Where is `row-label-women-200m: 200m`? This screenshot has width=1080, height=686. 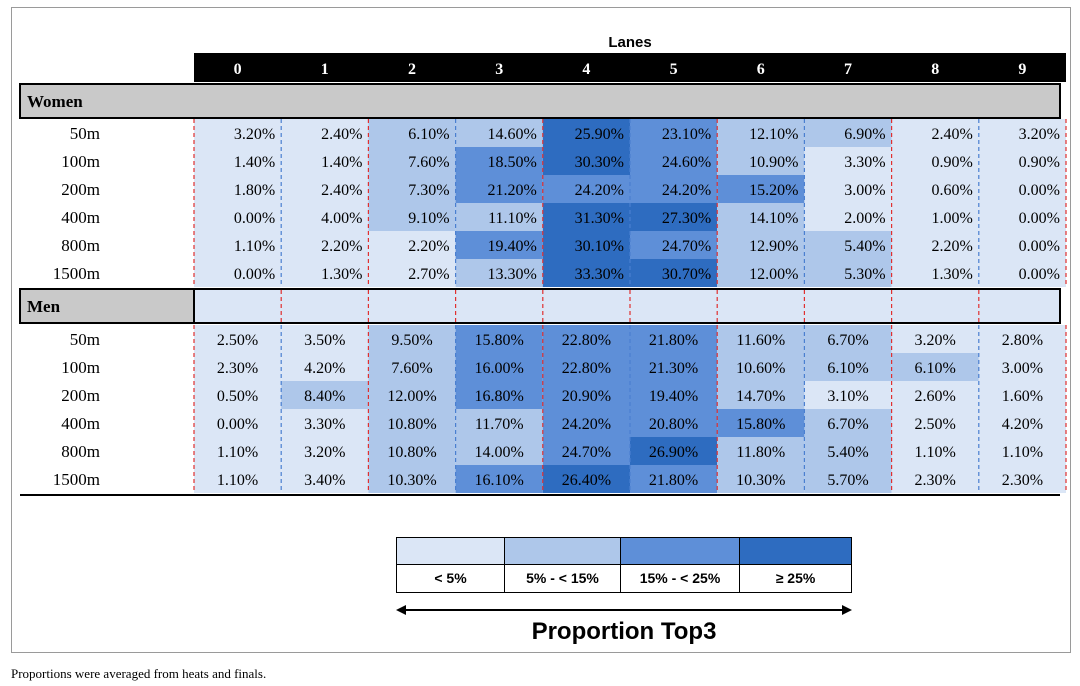
row-label-women-200m: 200m is located at coordinates (80, 189).